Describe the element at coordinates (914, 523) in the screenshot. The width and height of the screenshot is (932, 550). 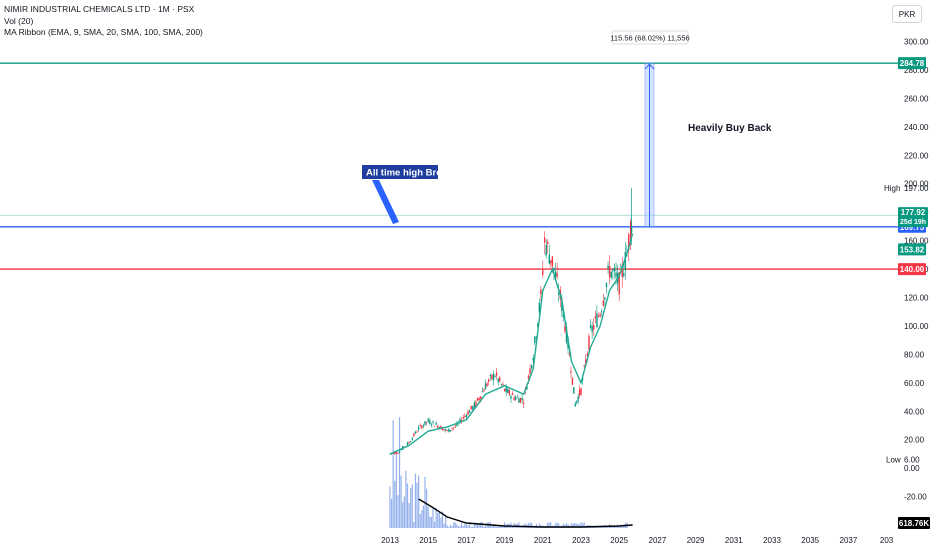
I see `volume-tag-label: 618.76K` at that location.